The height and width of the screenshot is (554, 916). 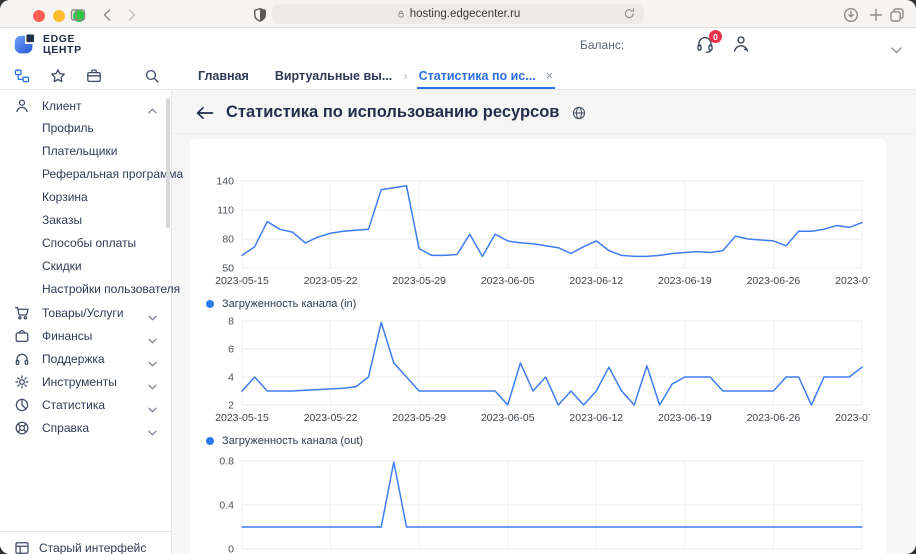 What do you see at coordinates (67, 335) in the screenshot?
I see `sidebar-item-label: Финансы` at bounding box center [67, 335].